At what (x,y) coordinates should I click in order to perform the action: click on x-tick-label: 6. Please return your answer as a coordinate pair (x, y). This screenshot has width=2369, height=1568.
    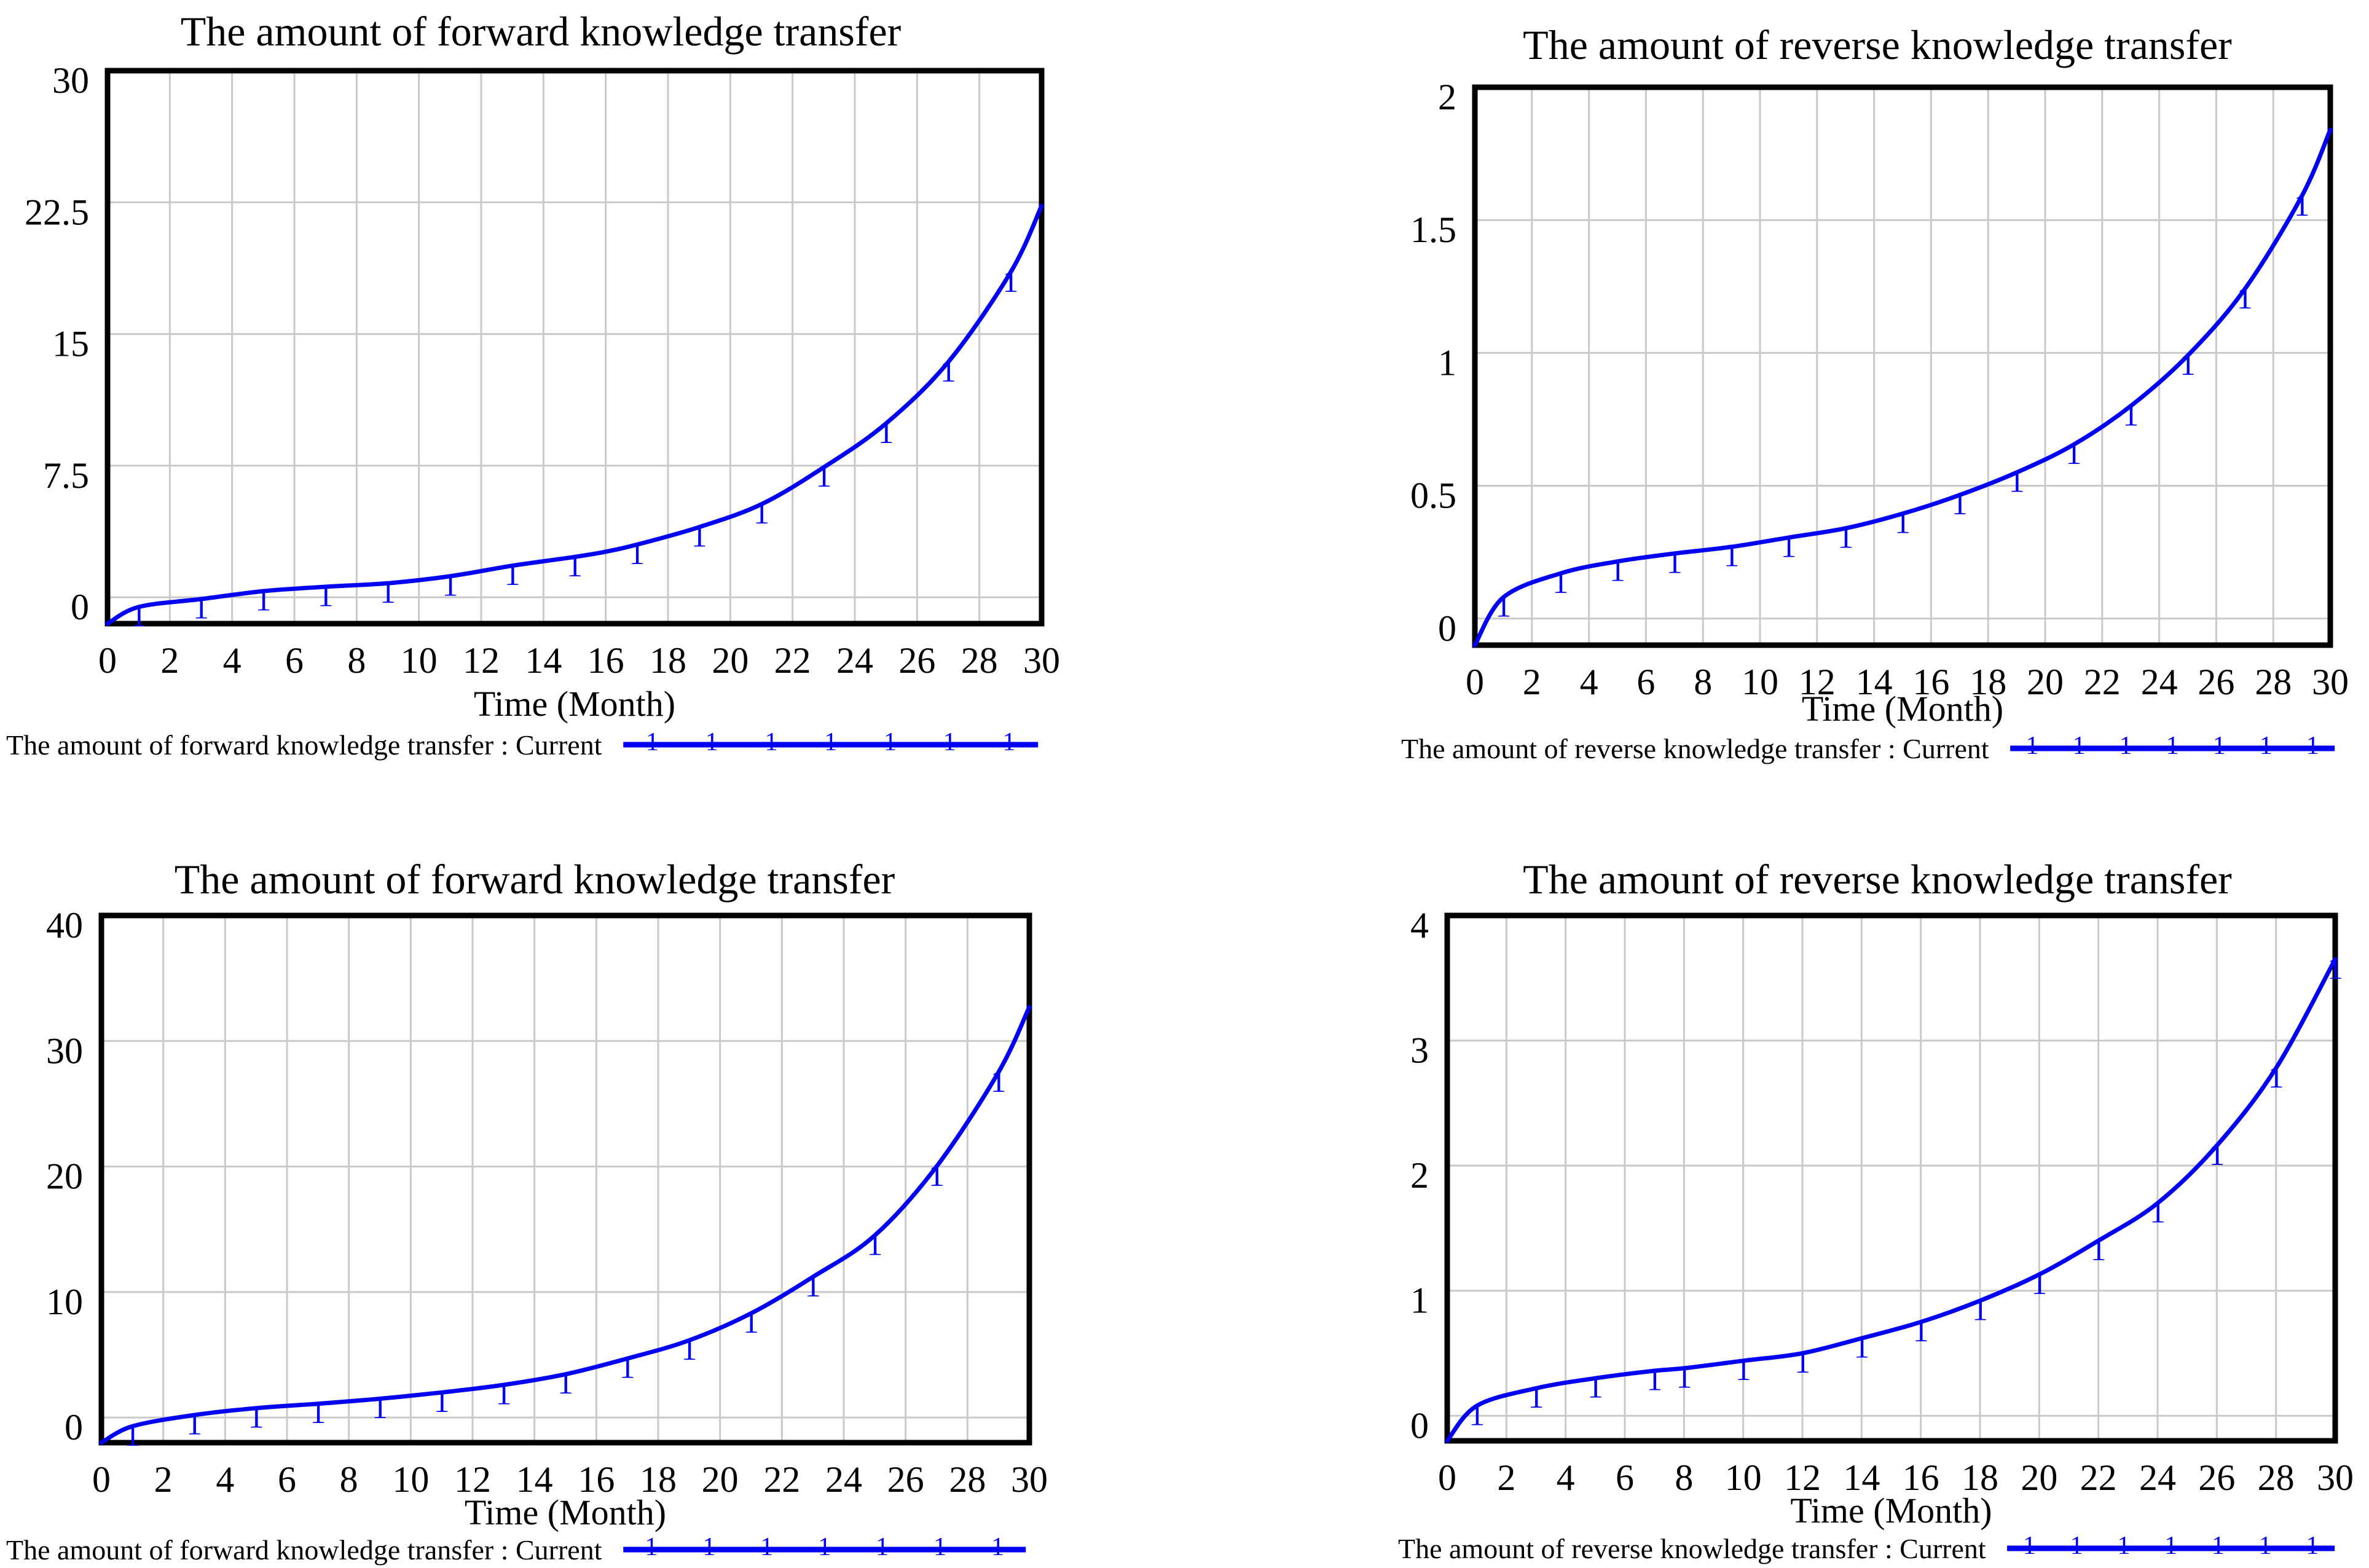
    Looking at the image, I should click on (1625, 1477).